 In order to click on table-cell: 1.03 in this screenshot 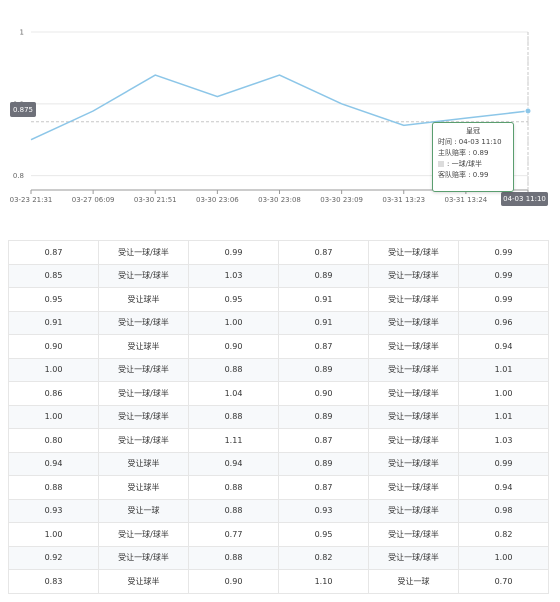, I will do `click(233, 275)`.